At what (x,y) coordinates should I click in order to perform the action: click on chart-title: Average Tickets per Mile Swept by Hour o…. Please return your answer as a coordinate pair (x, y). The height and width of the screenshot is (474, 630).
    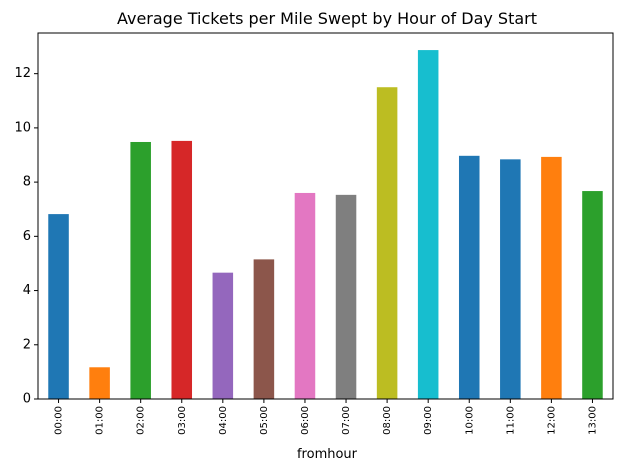
    Looking at the image, I should click on (327, 18).